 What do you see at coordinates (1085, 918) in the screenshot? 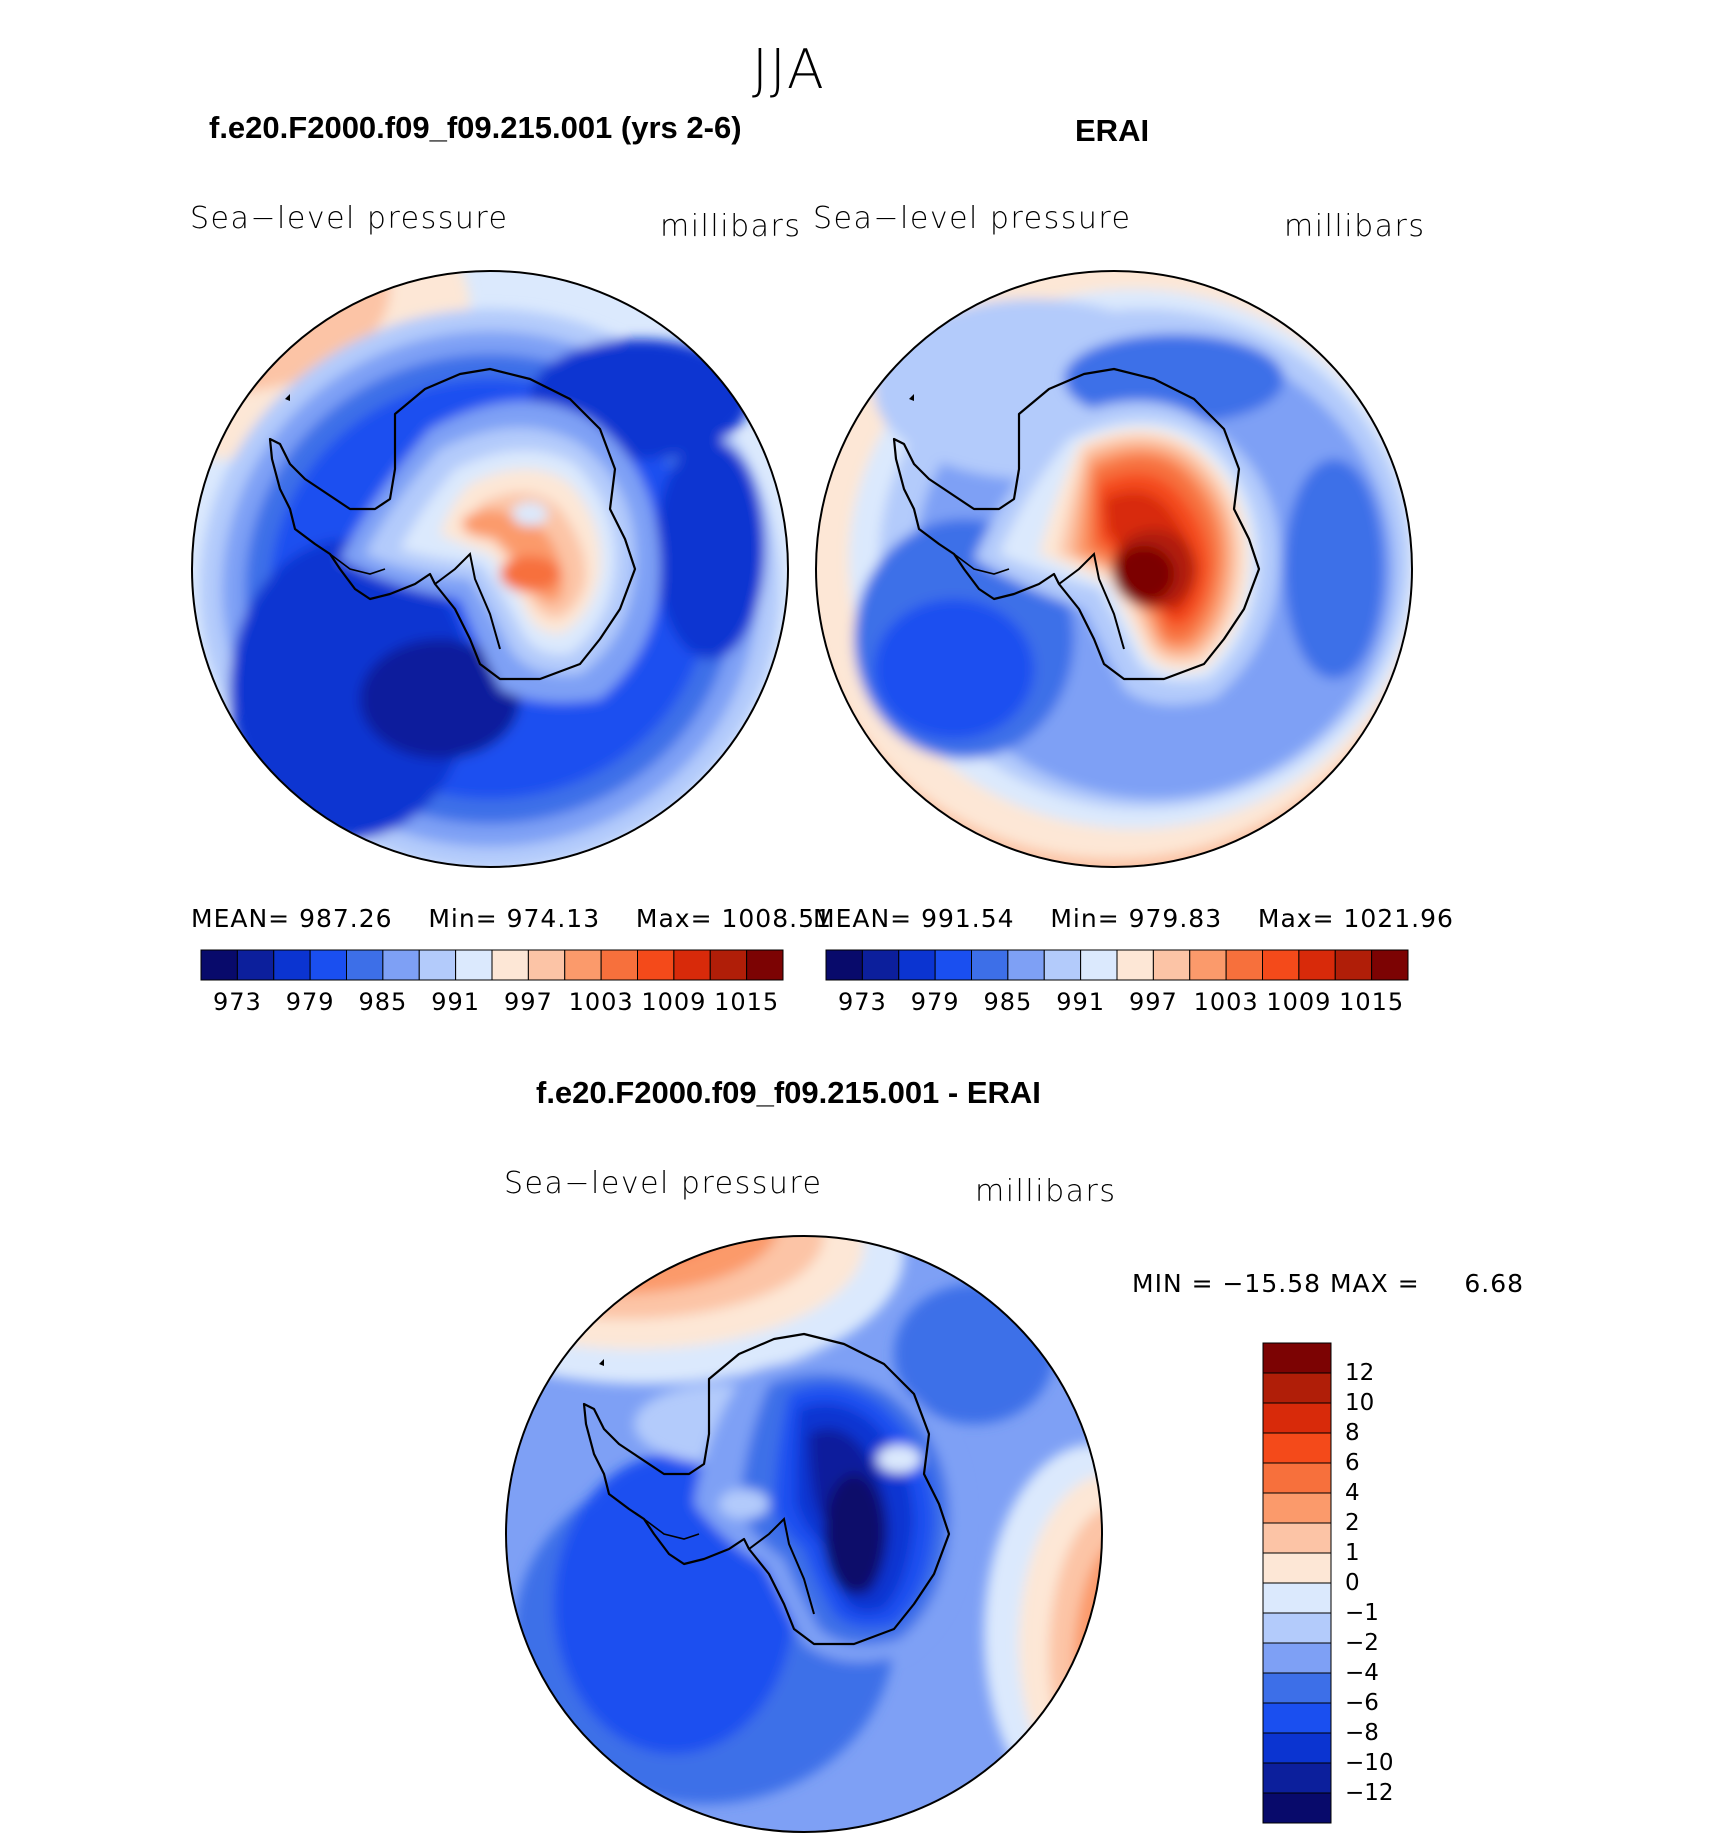
I see `obs-min-label: Min=` at bounding box center [1085, 918].